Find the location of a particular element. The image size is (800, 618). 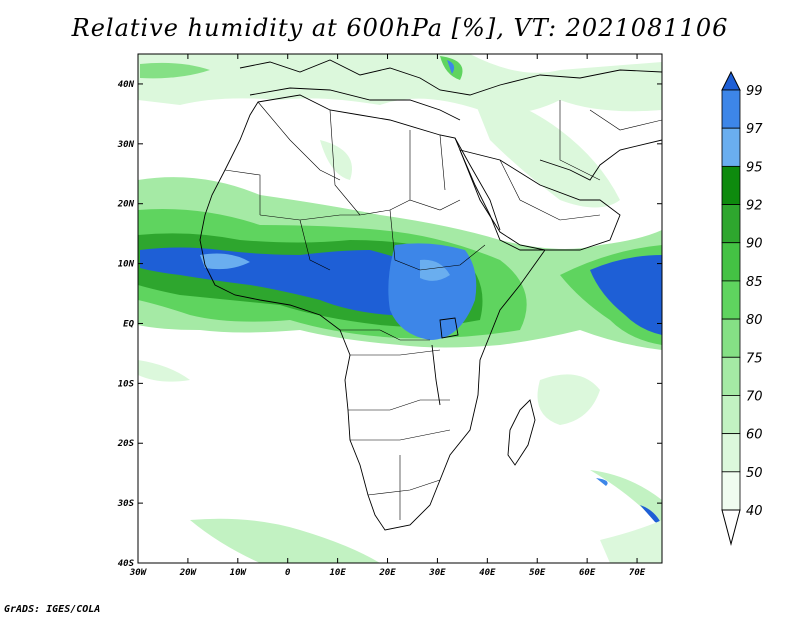

colorbar-level-label: 99 is located at coordinates (754, 91).